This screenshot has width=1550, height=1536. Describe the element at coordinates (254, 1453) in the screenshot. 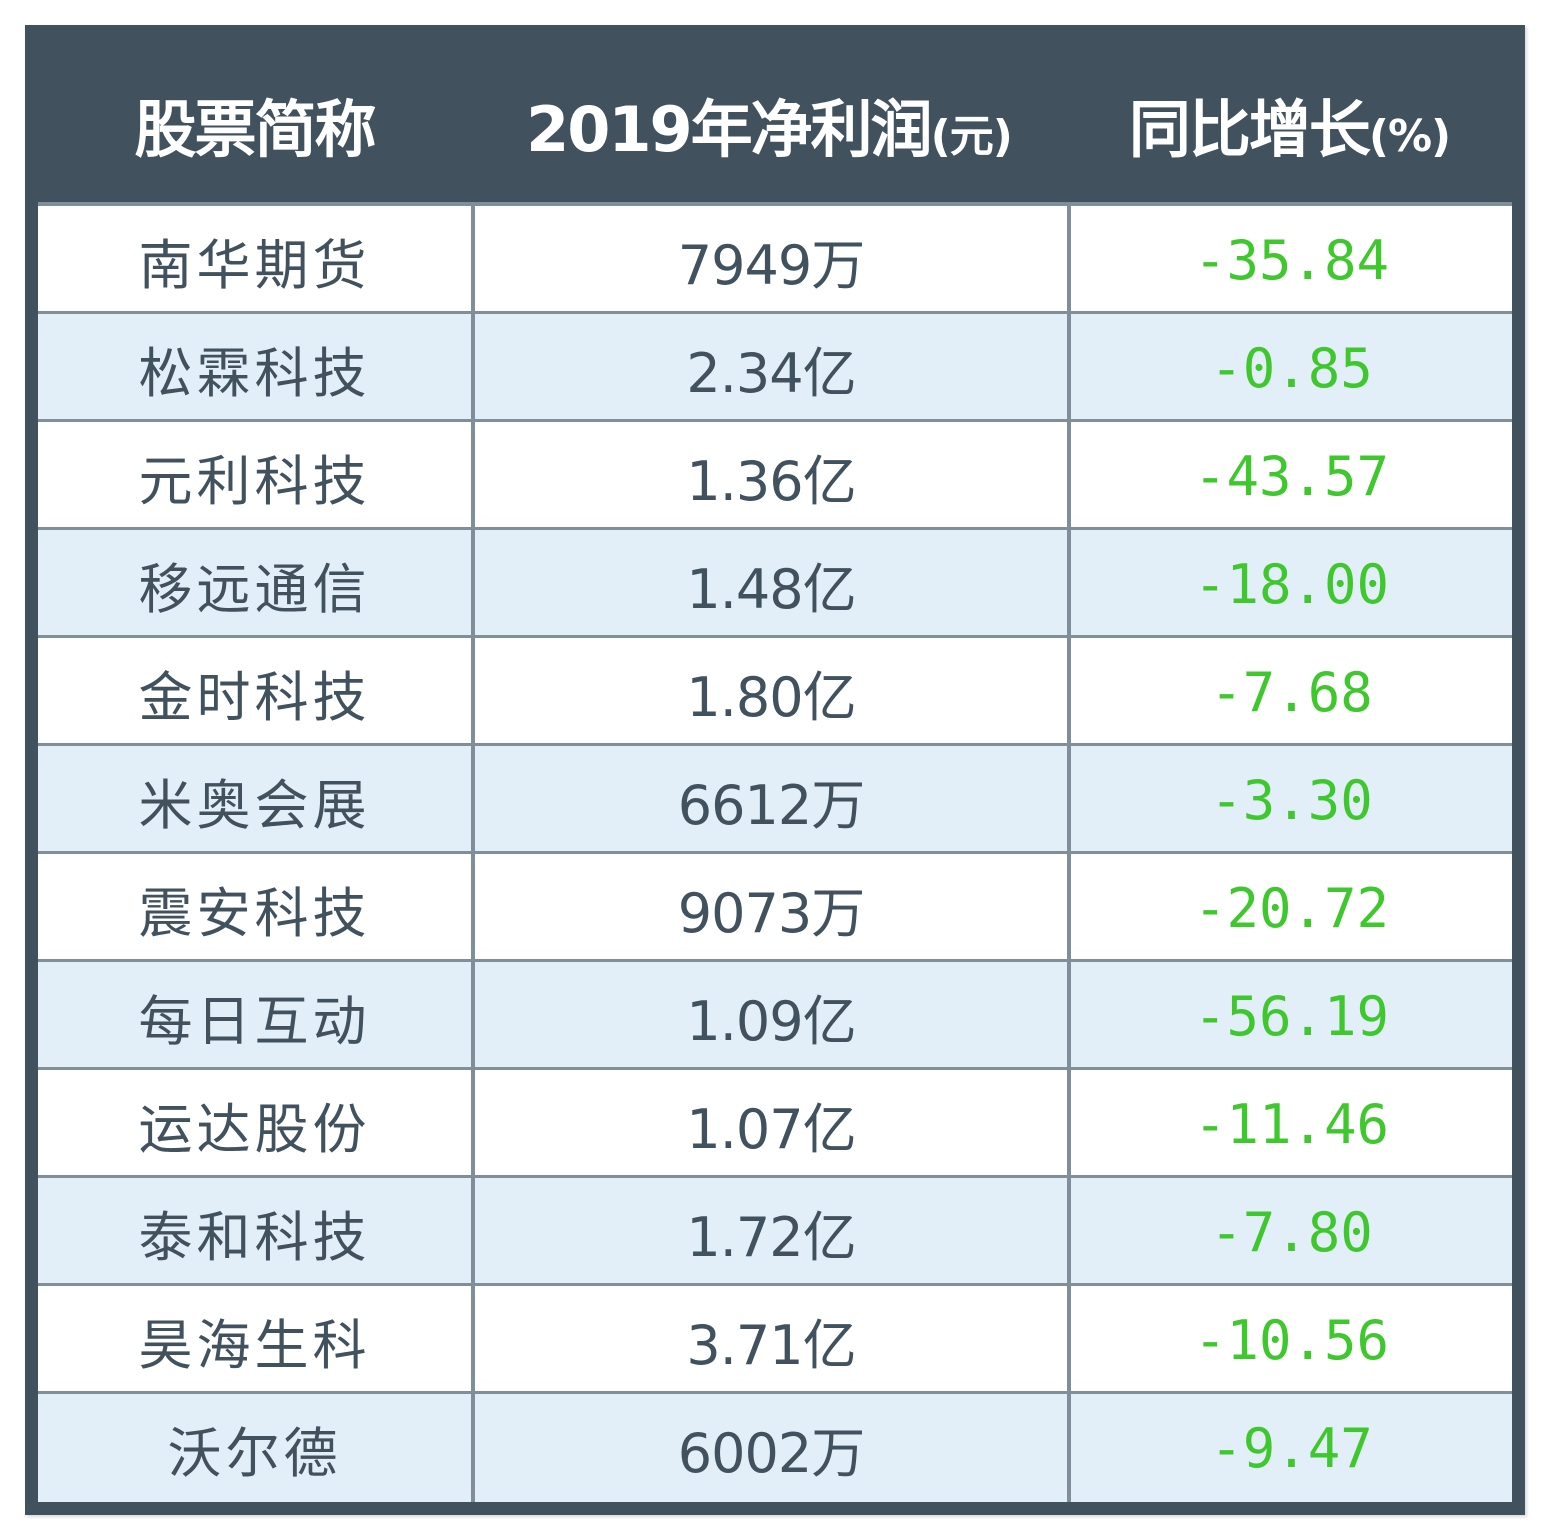

I see `cell-stock-name: 沃尔德` at that location.